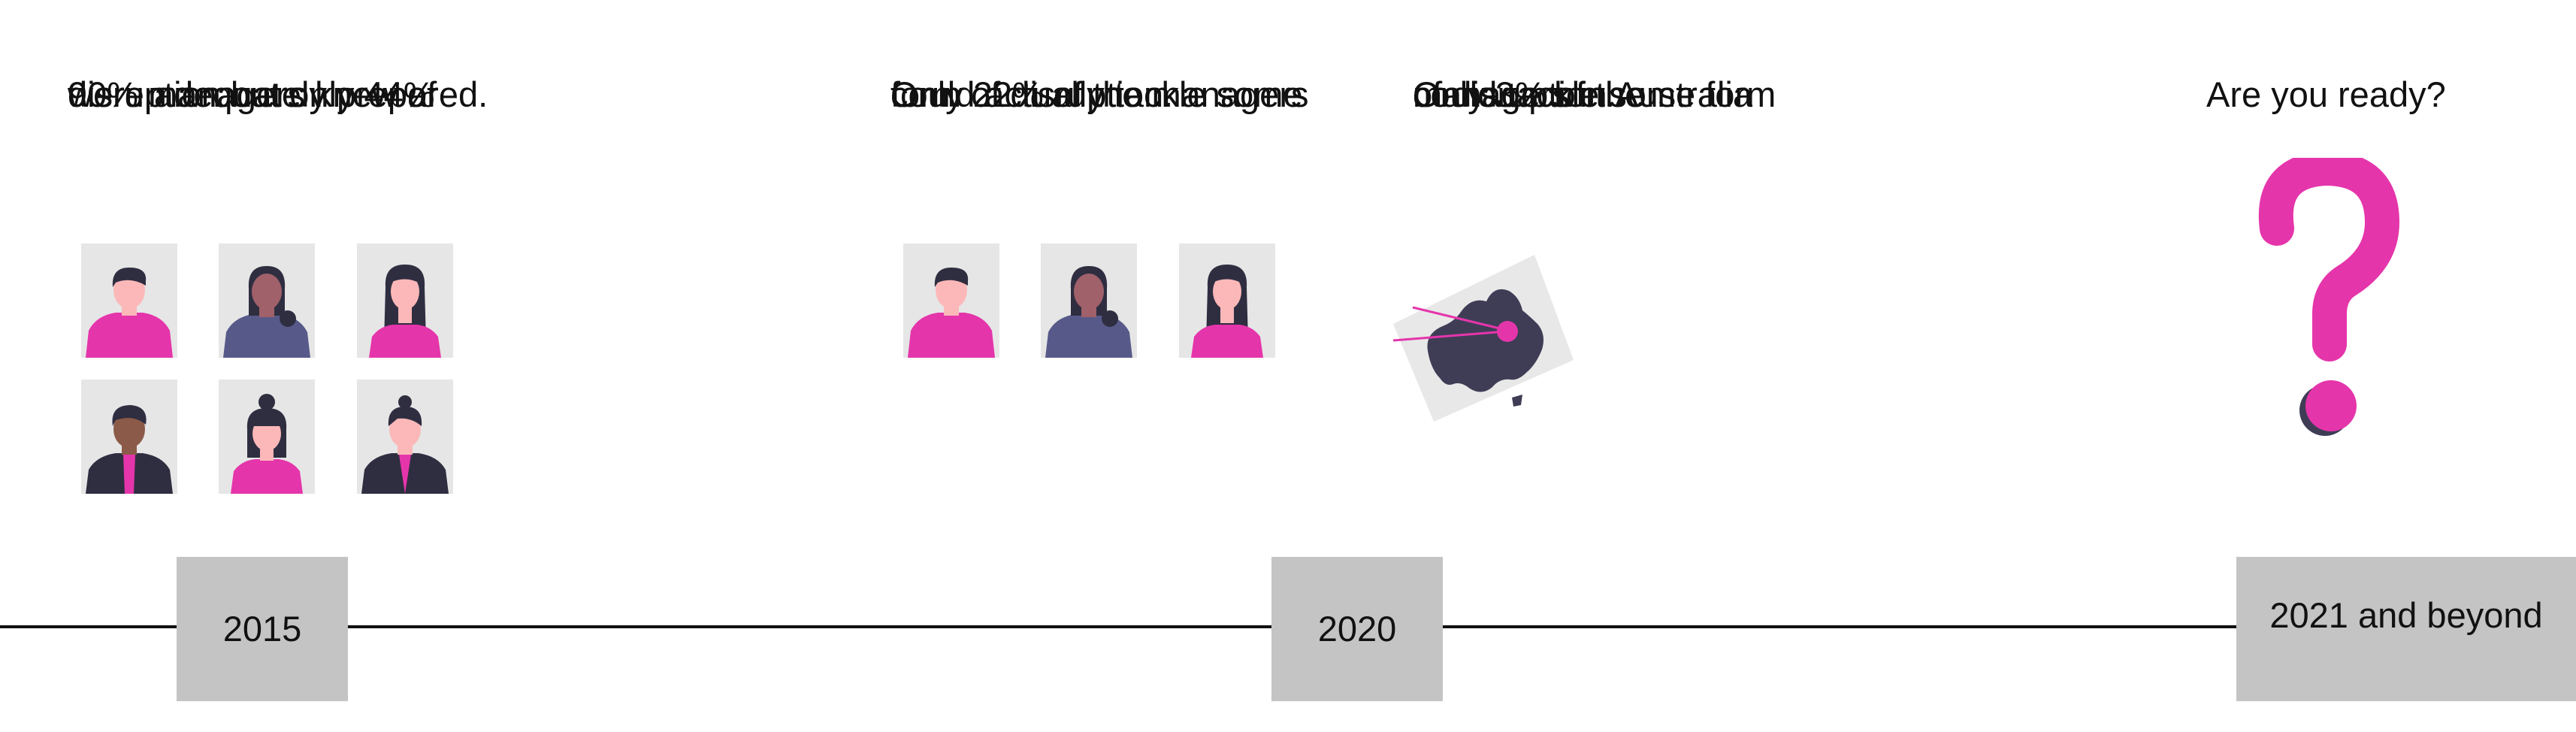  I want to click on year-marker-2020: 2020, so click(1357, 629).